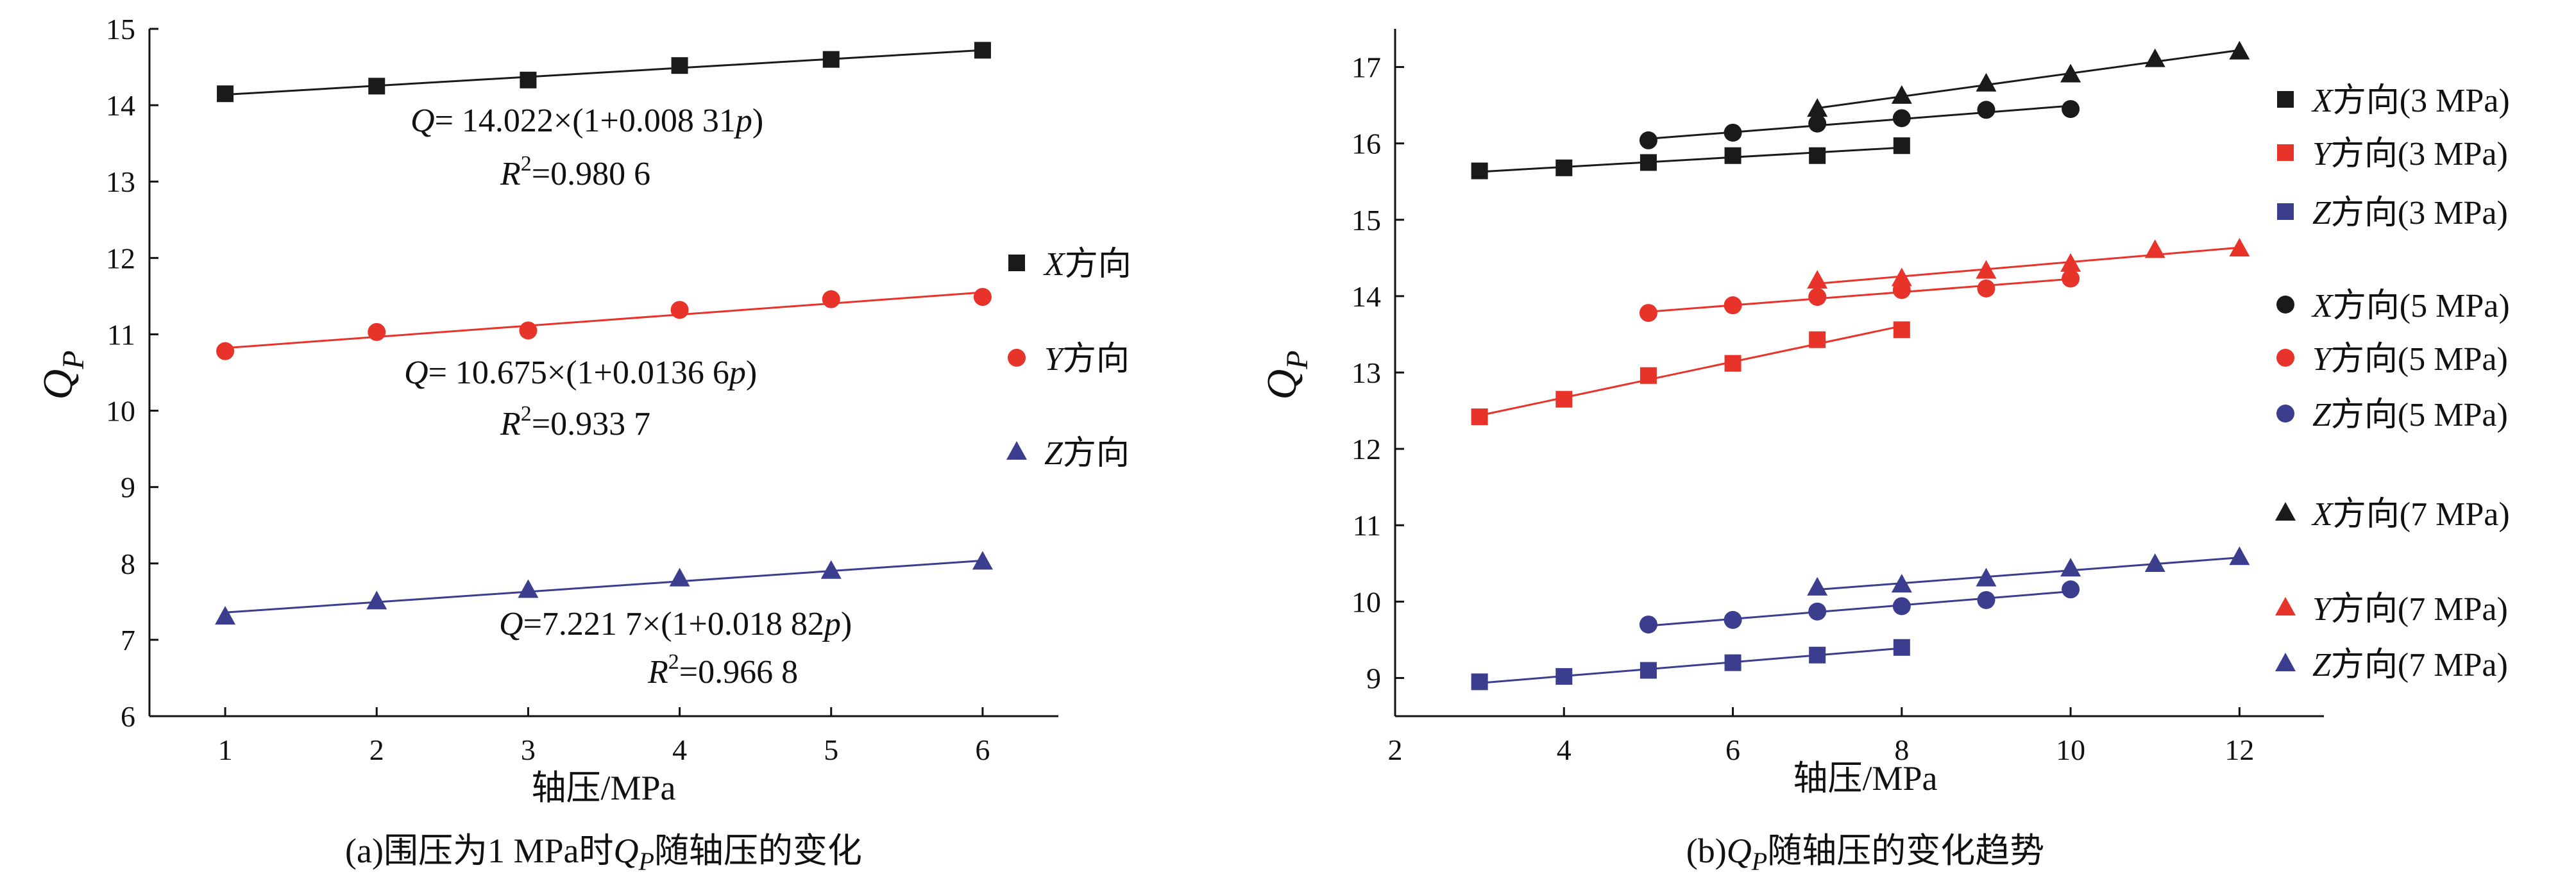 This screenshot has width=2576, height=888. What do you see at coordinates (1373, 678) in the screenshot?
I see `y-tick-label: 9` at bounding box center [1373, 678].